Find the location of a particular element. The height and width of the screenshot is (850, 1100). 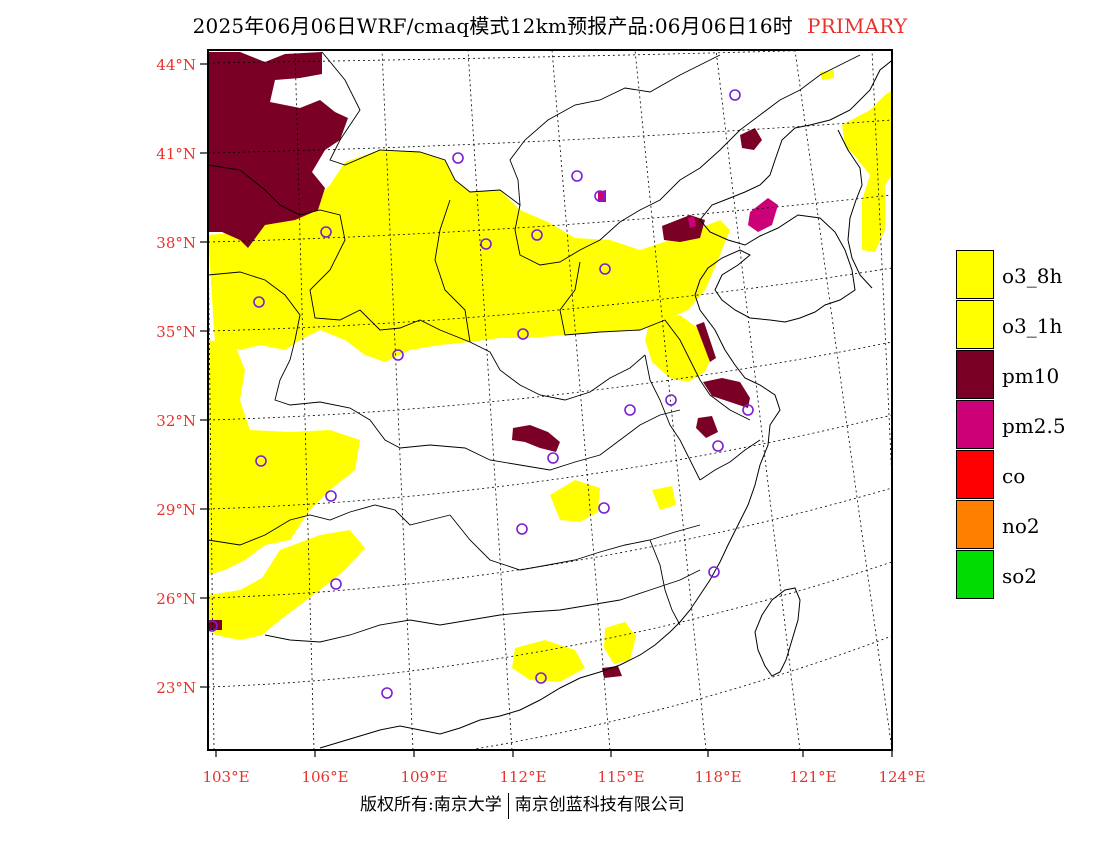

legend-item: pm10 is located at coordinates (1028, 375).